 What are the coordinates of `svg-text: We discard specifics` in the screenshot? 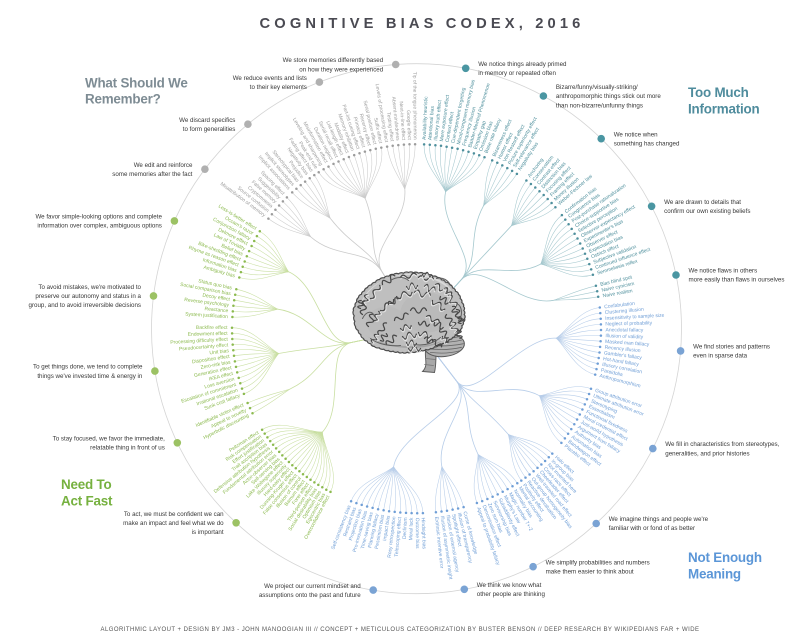 It's located at (207, 120).